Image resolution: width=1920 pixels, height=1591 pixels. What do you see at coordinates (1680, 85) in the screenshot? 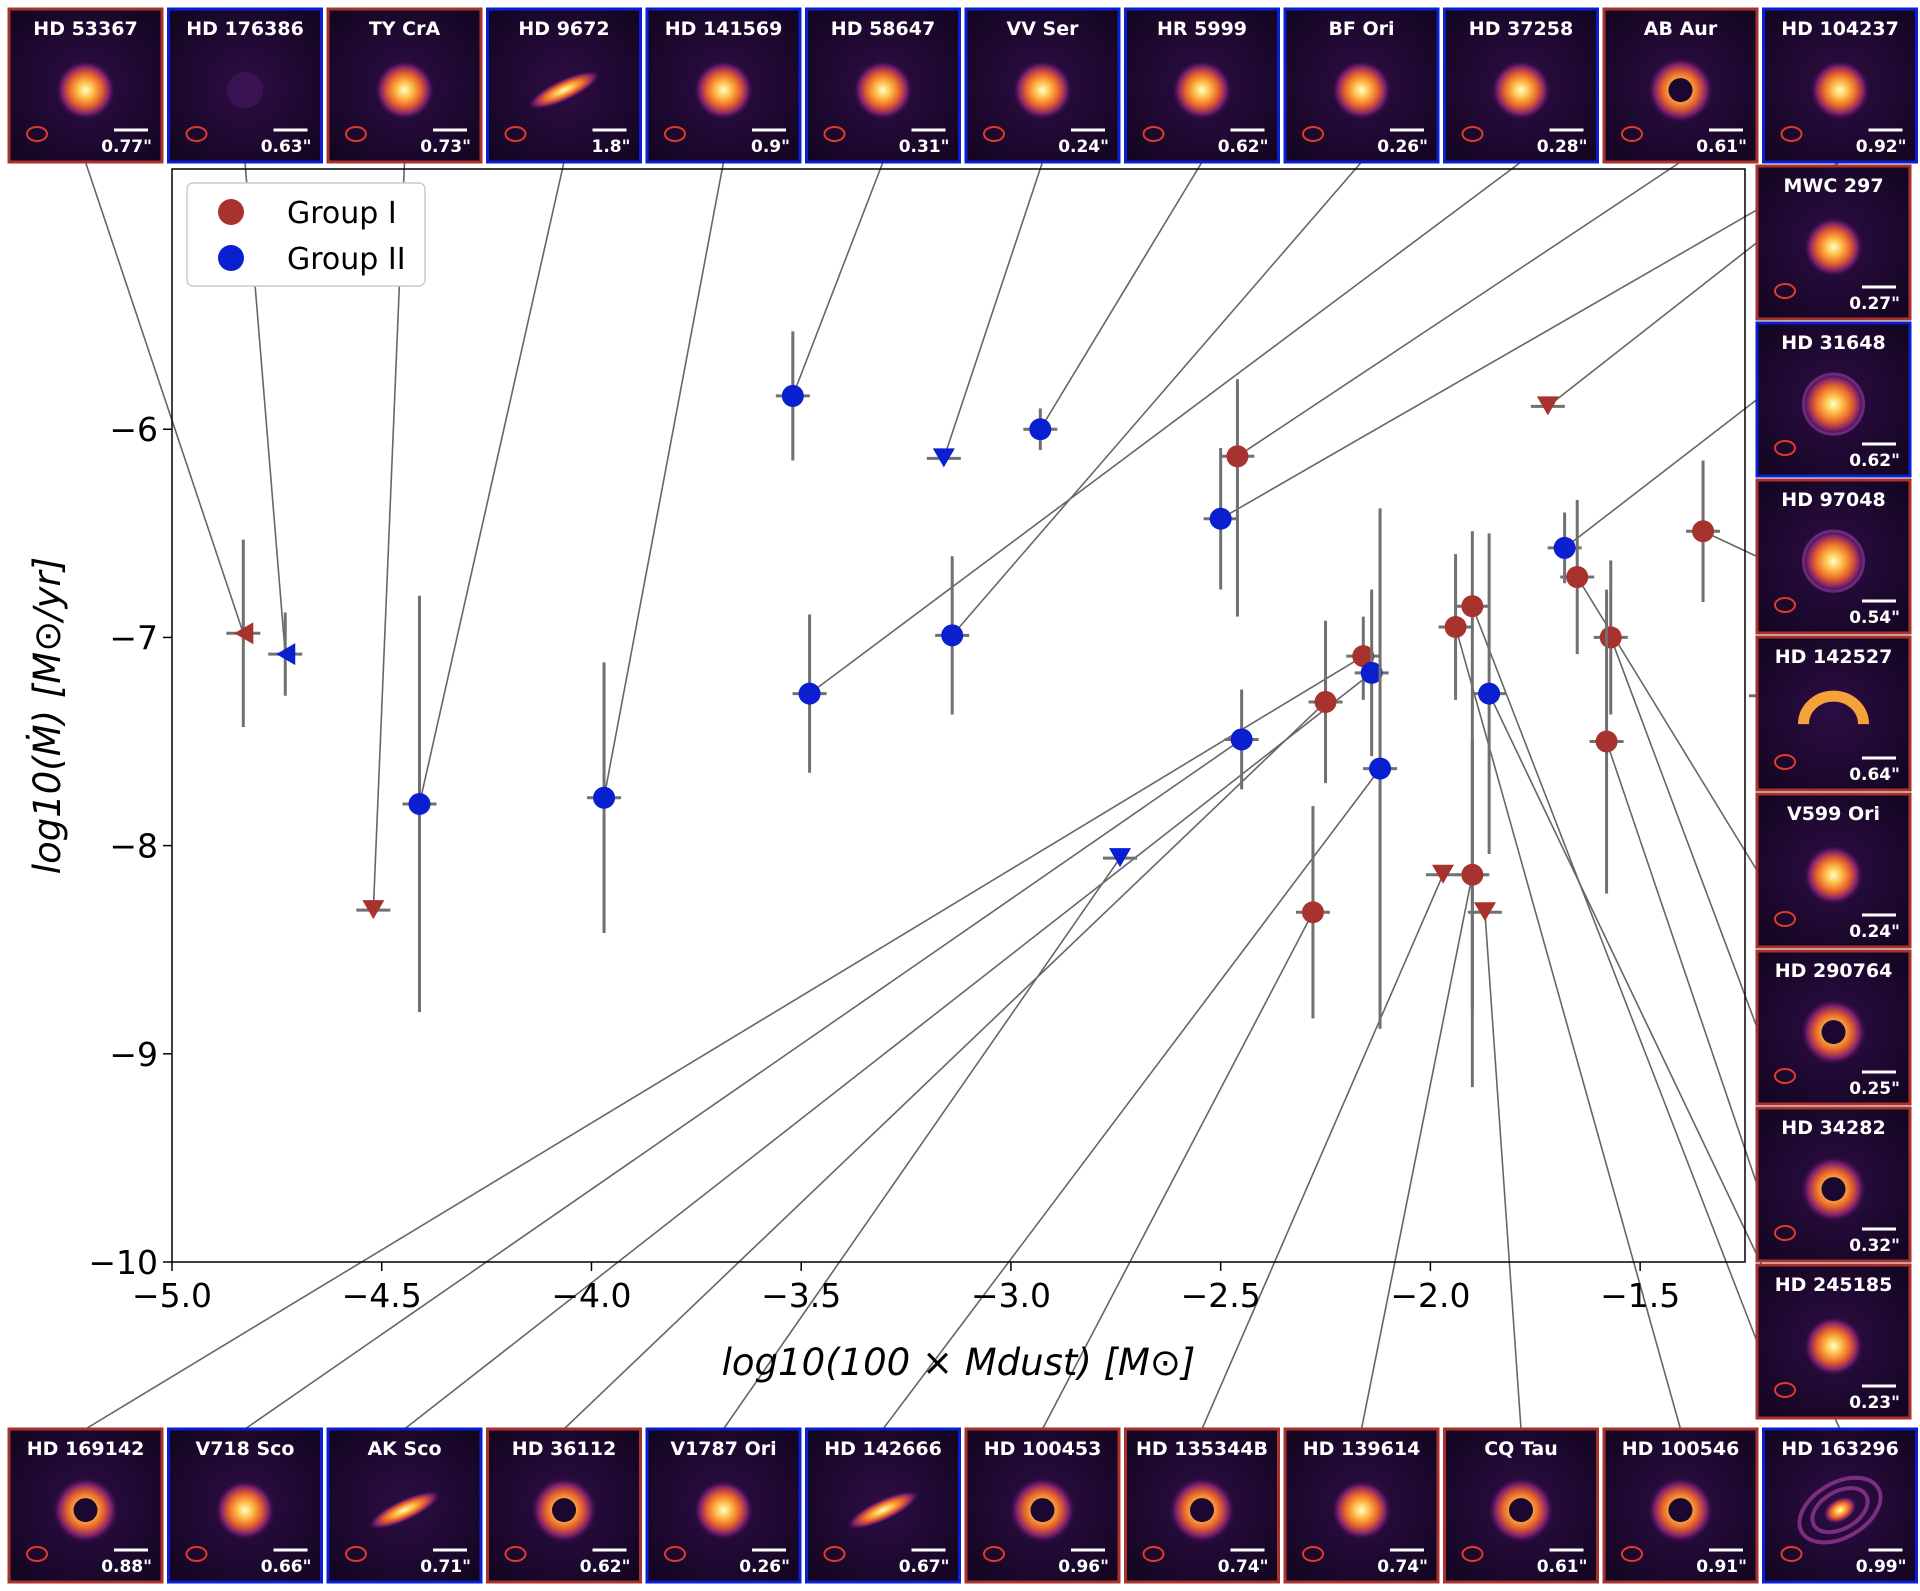
I see `thumbnail: AB Aur 0.61"` at bounding box center [1680, 85].